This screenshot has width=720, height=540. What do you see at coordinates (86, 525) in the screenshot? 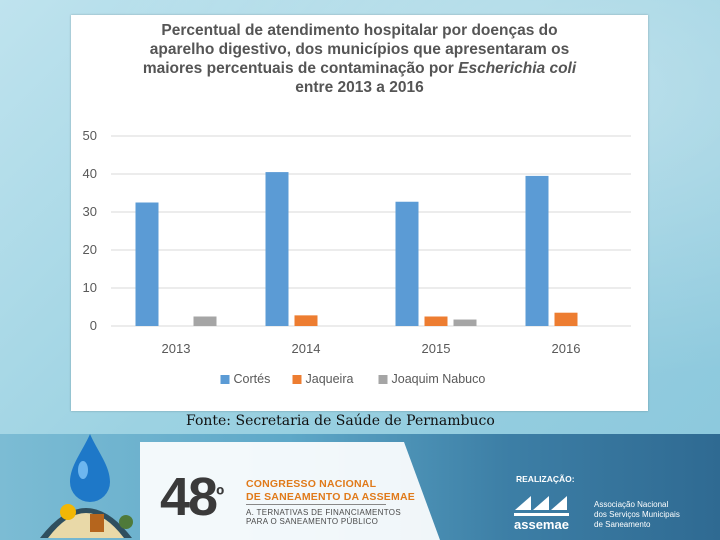
I see `logo-landscape-icon` at bounding box center [86, 525].